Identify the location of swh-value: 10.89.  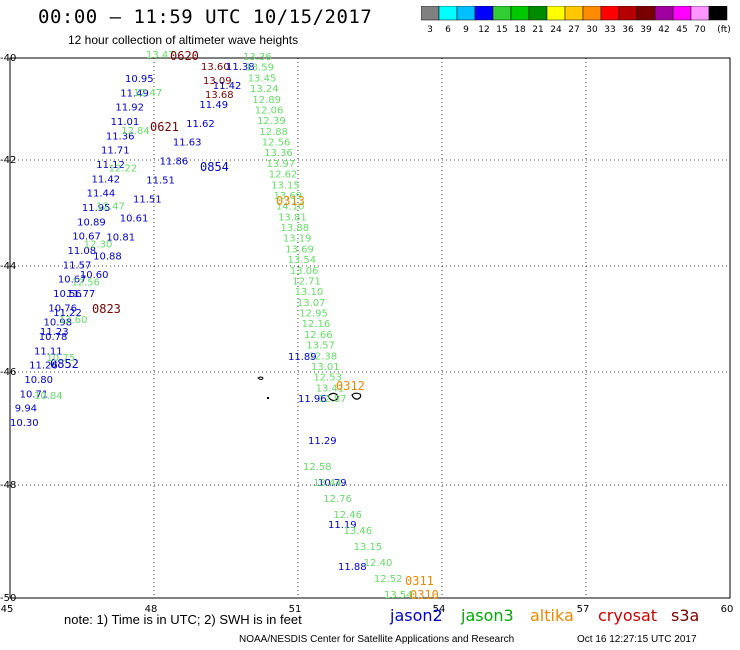
(91, 222).